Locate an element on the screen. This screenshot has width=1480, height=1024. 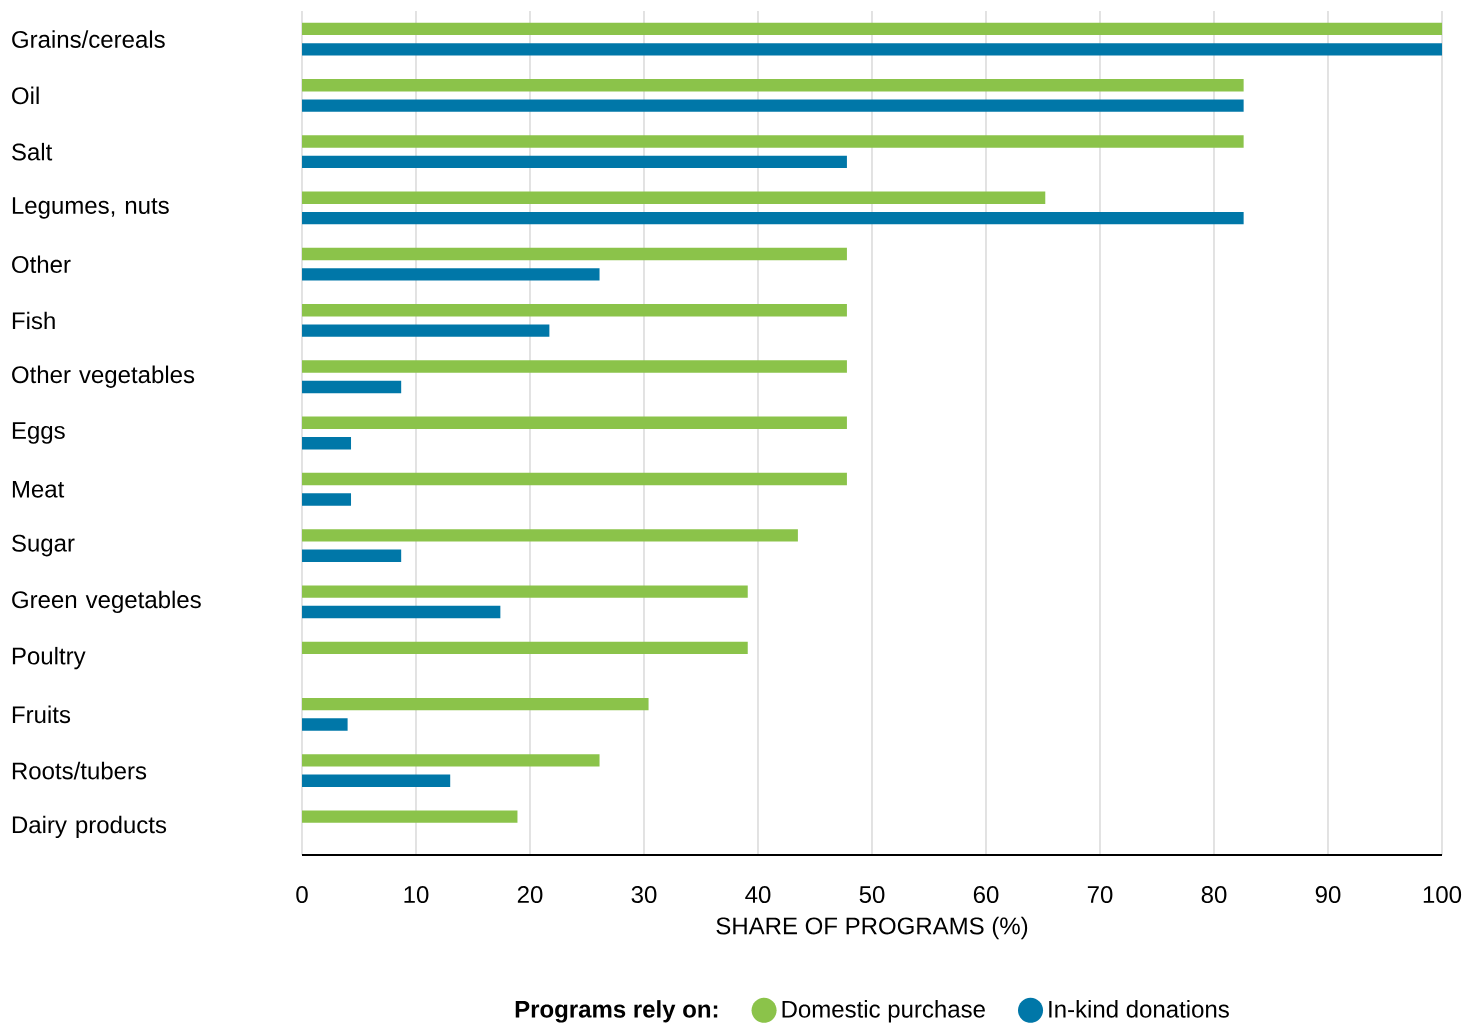
x-tick-label: 90 is located at coordinates (1328, 895).